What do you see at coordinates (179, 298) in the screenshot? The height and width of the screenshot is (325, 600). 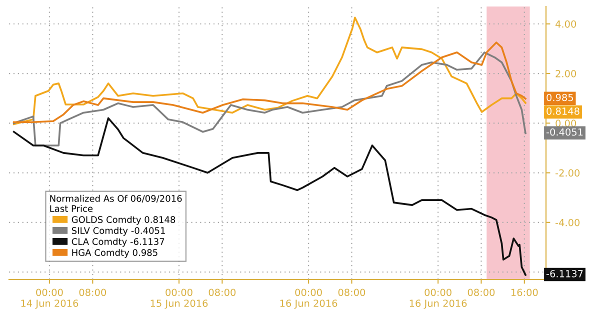 I see `x-tick-label: 00:00 15 Jun 2016` at bounding box center [179, 298].